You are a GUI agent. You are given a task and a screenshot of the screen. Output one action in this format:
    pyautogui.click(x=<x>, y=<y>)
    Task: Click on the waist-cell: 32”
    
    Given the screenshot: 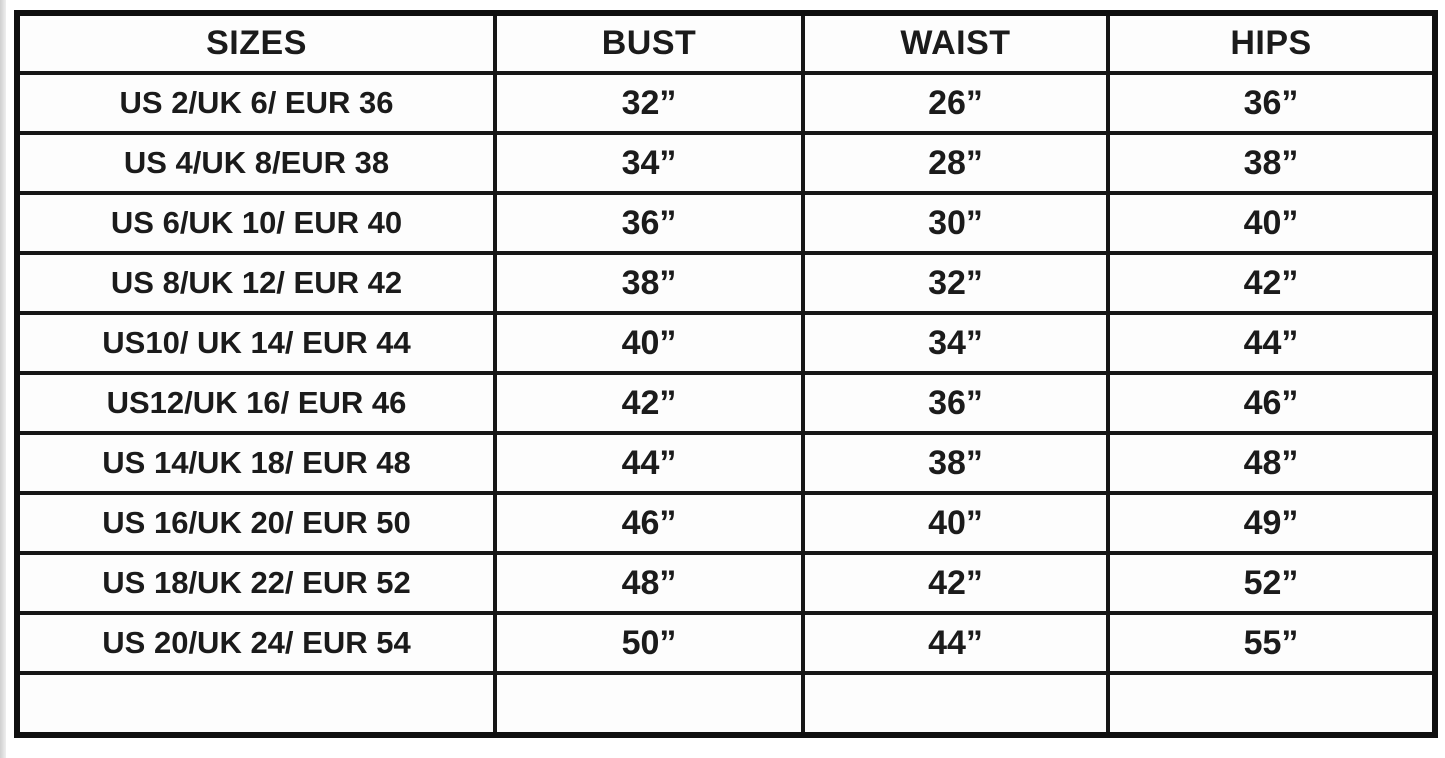 What is the action you would take?
    pyautogui.click(x=955, y=283)
    